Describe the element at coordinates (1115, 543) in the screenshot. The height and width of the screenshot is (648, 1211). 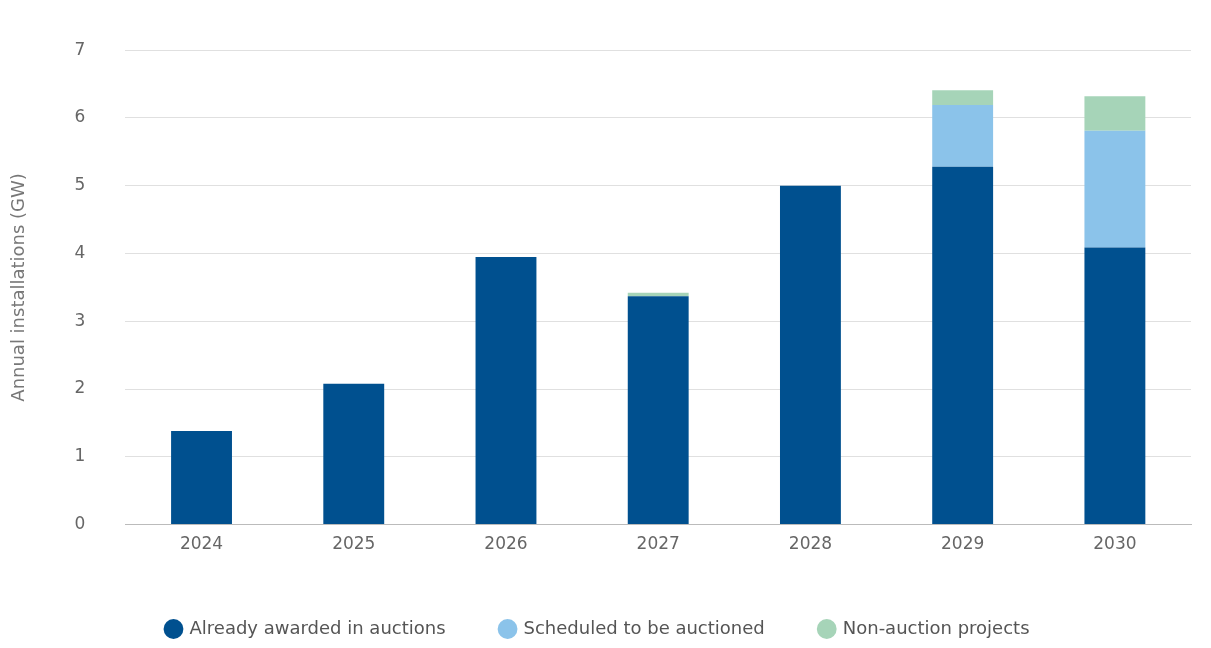
I see `x-tick-label: 2030` at that location.